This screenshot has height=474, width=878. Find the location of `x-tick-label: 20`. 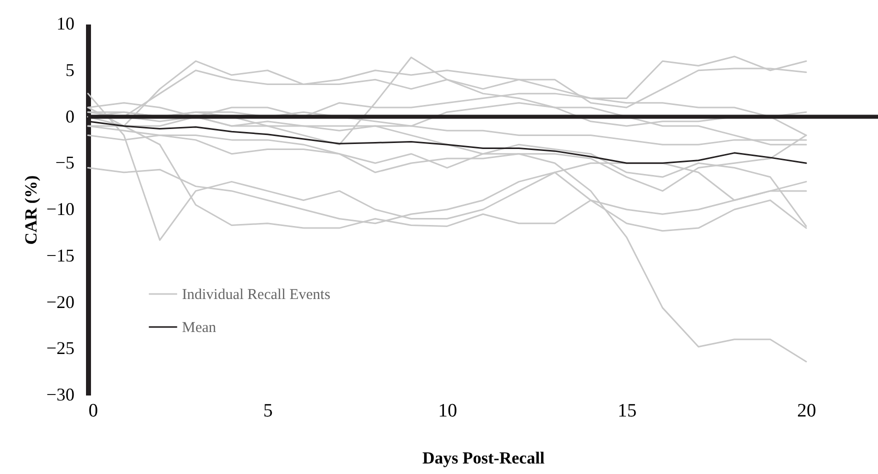

x-tick-label: 20 is located at coordinates (806, 411).